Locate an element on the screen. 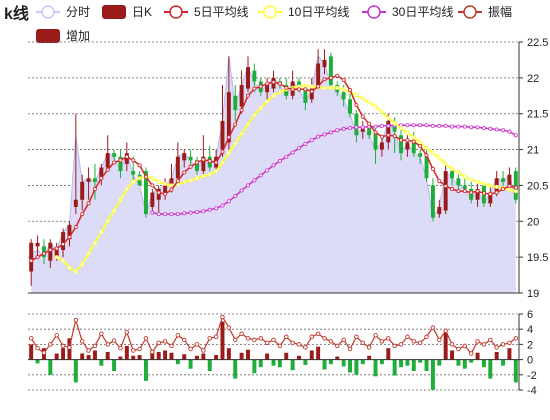  volume-tick-label: 2 is located at coordinates (530, 345).